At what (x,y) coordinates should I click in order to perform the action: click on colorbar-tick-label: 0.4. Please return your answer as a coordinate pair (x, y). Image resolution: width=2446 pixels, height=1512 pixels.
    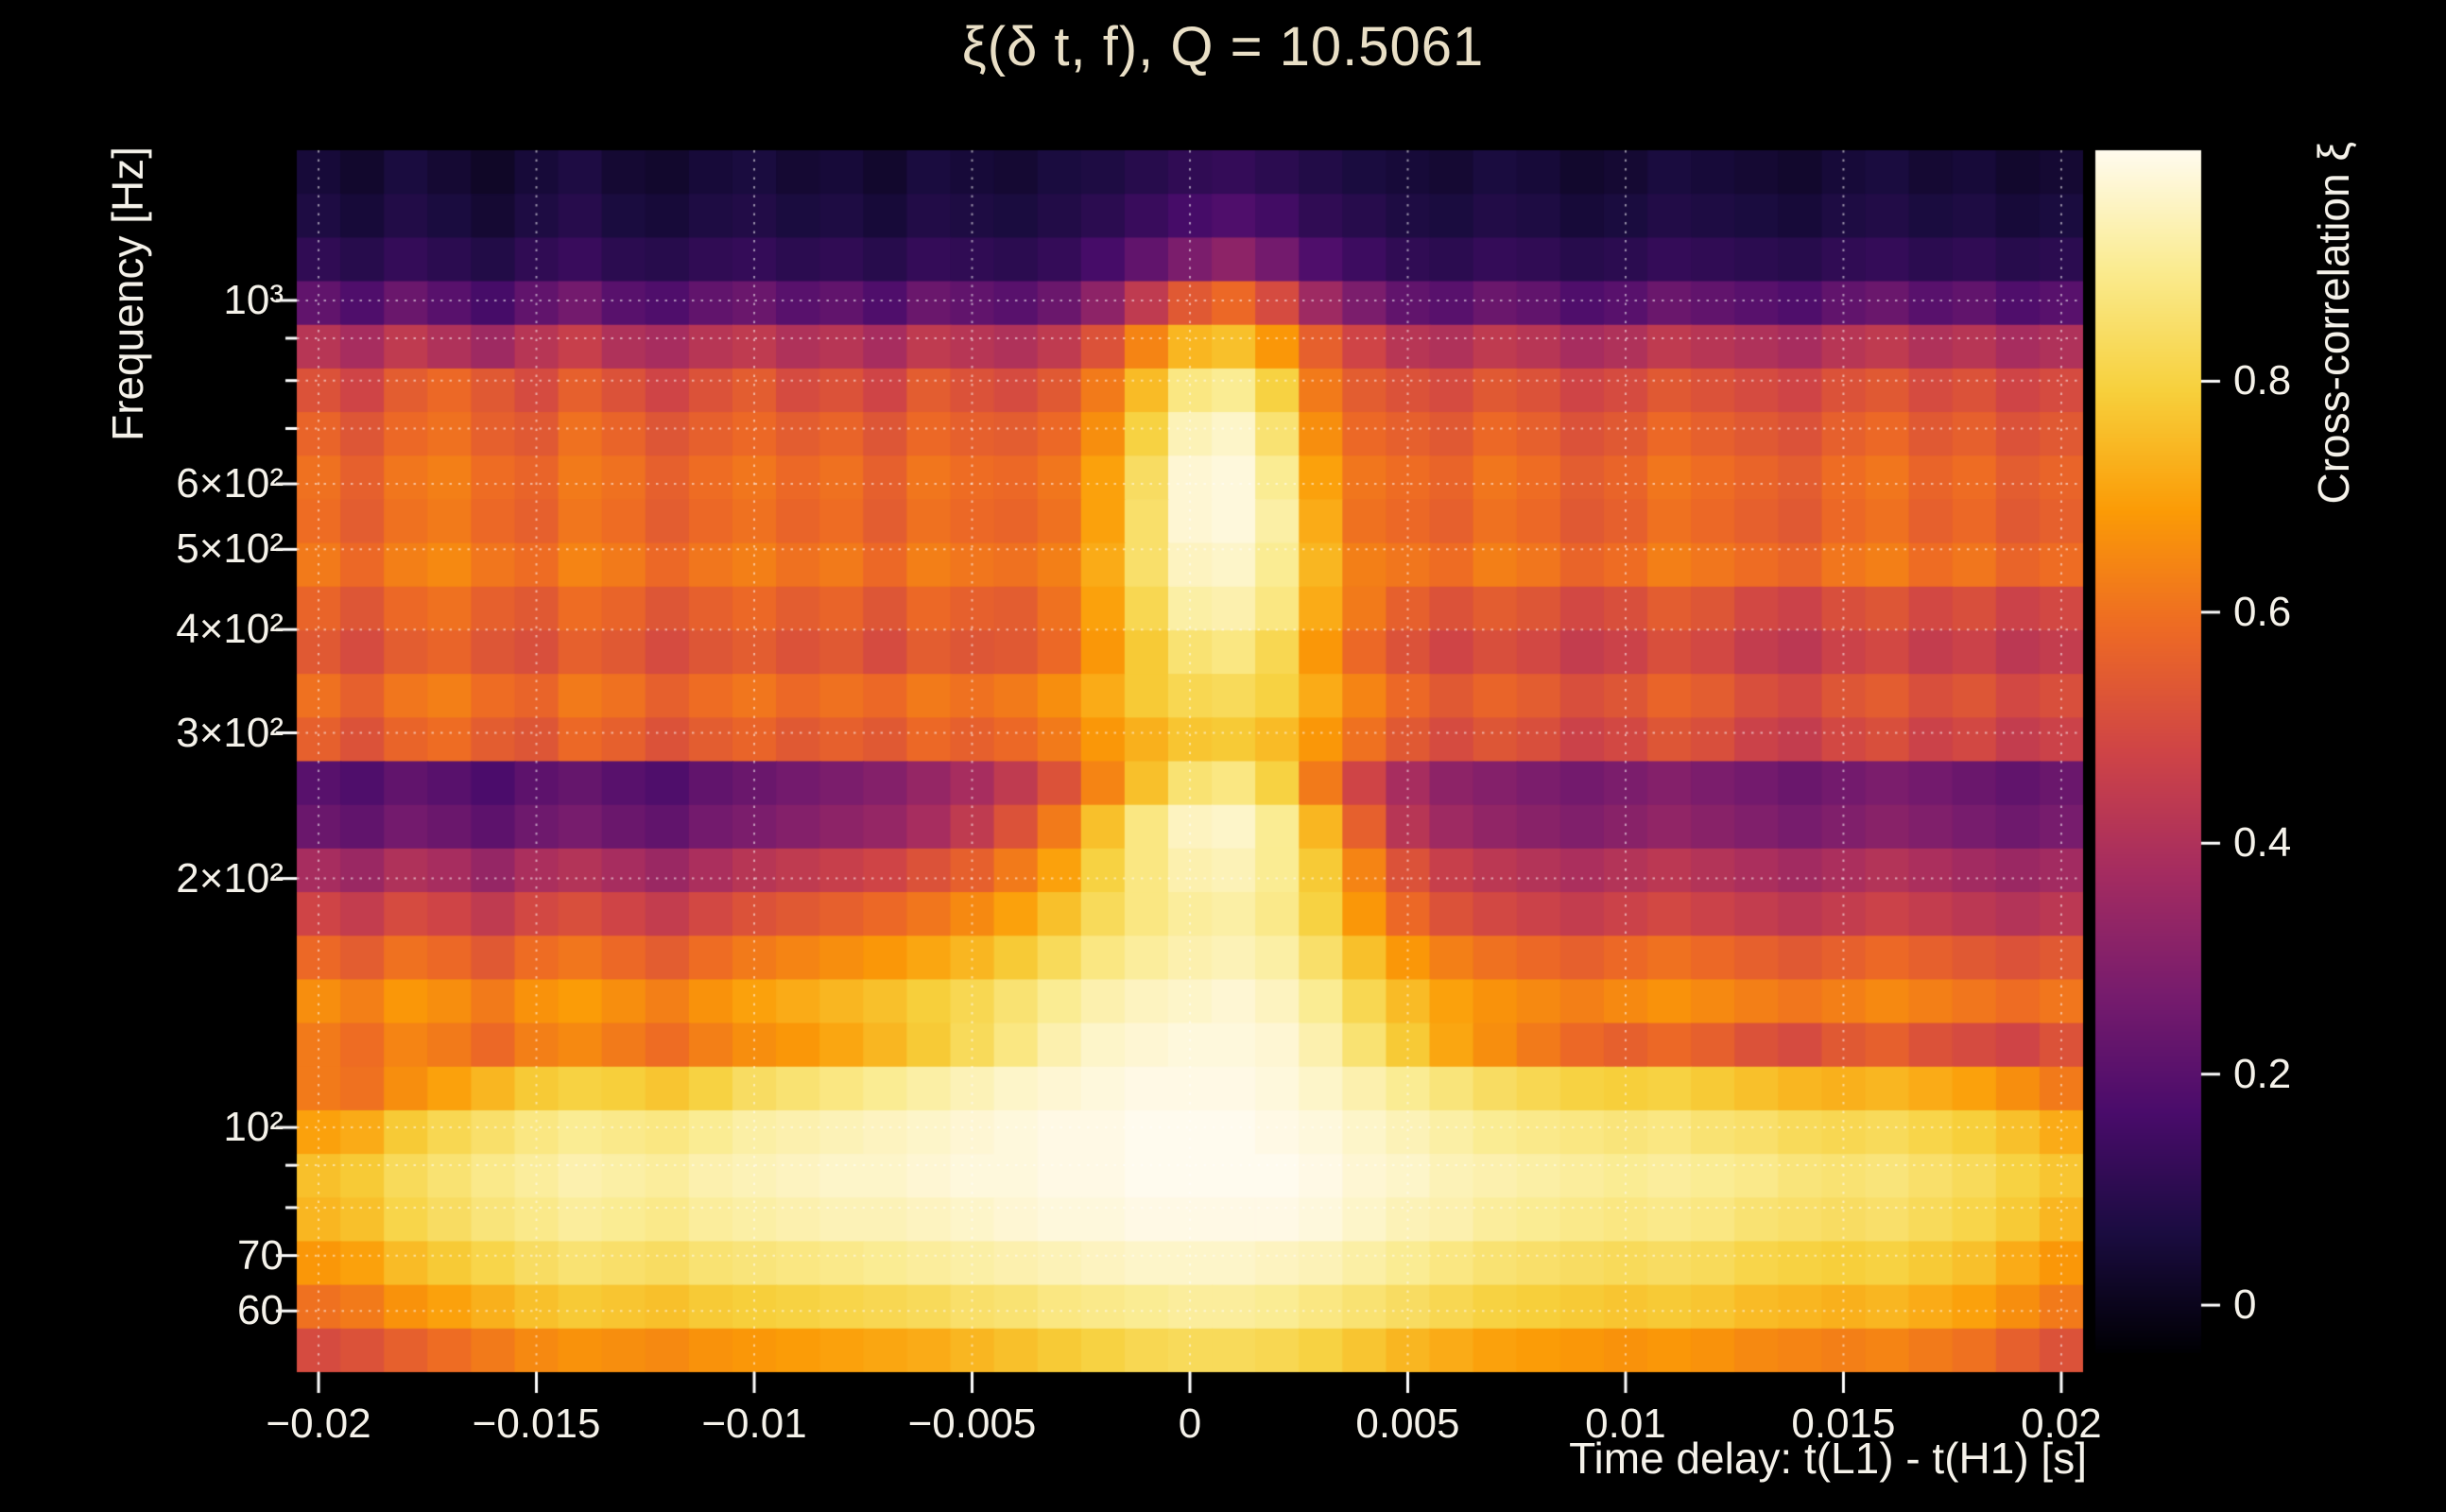
    Looking at the image, I should click on (2262, 843).